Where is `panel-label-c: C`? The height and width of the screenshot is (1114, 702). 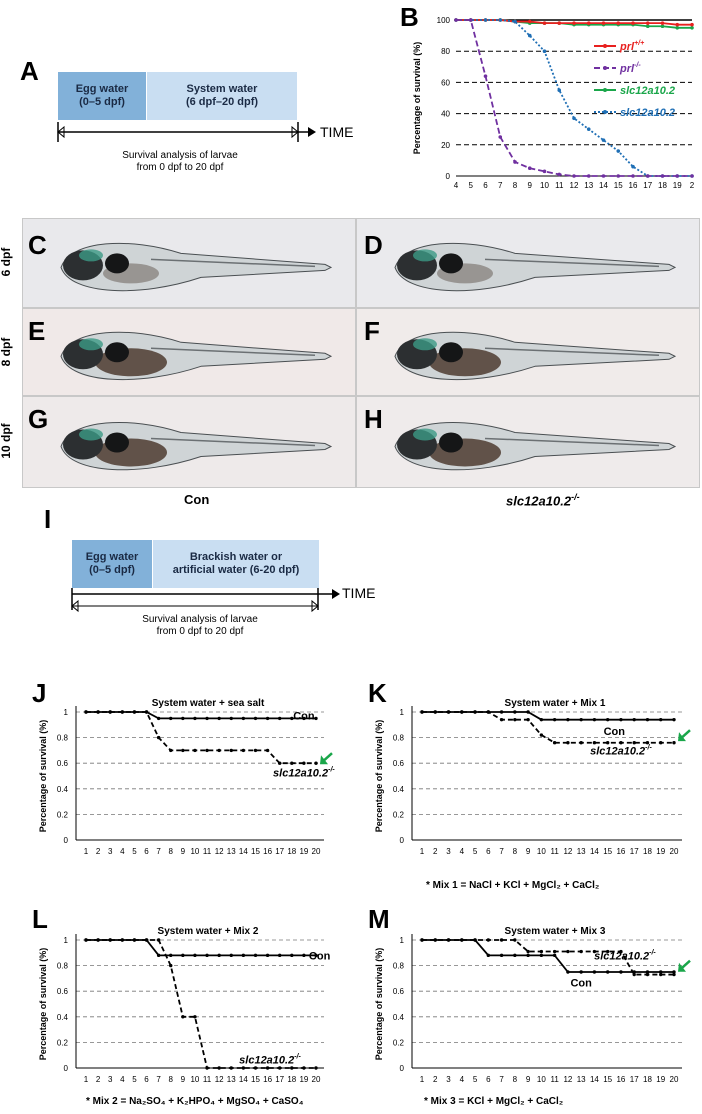
panel-label-c: C is located at coordinates (37, 245).